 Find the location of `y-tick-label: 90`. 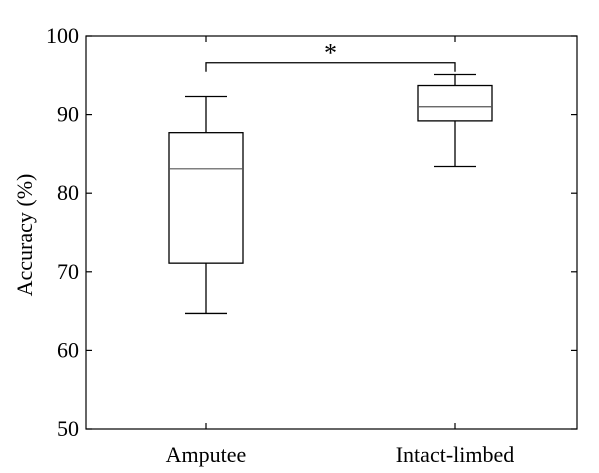

y-tick-label: 90 is located at coordinates (68, 114).